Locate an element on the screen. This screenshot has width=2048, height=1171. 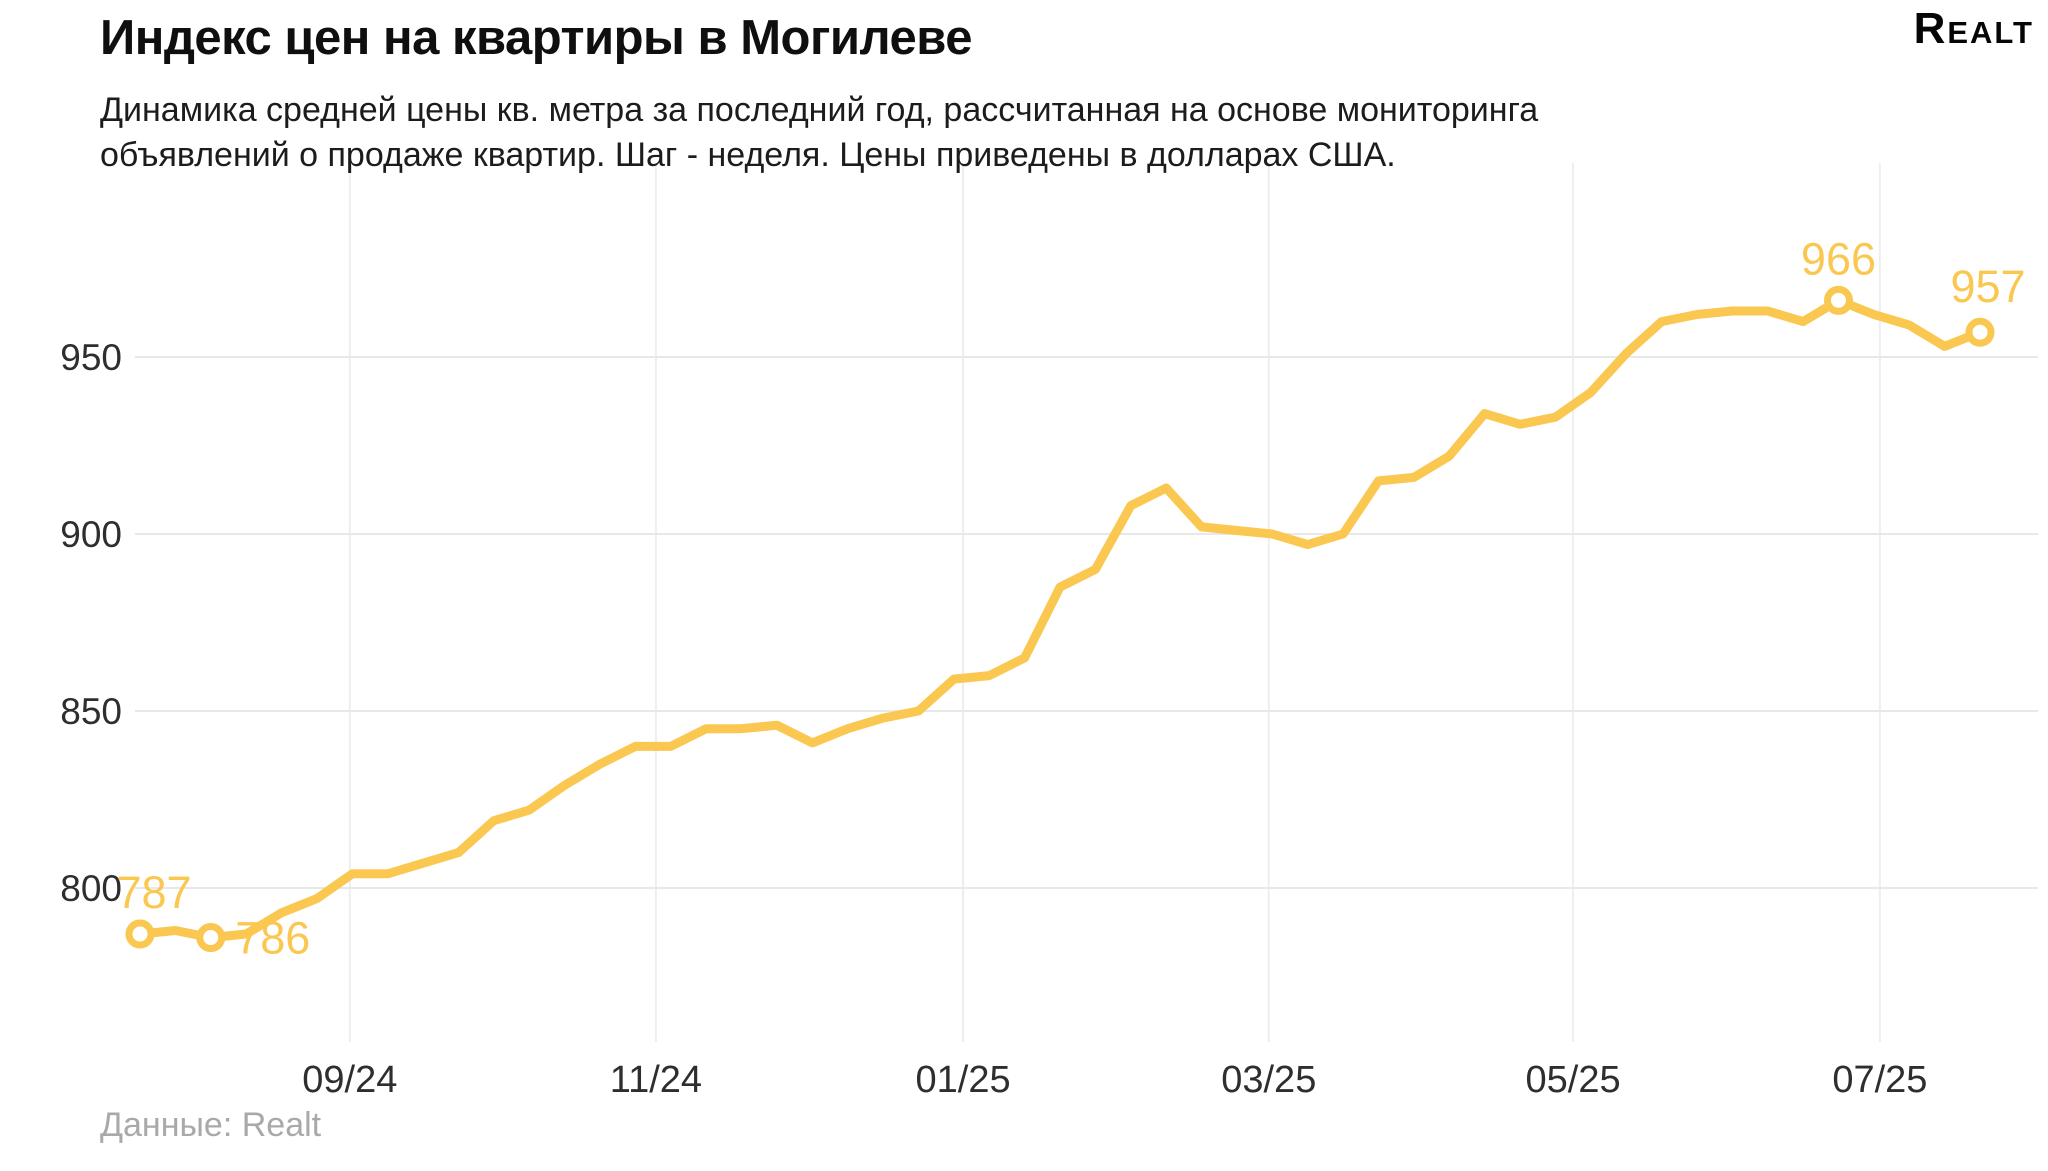
x-tick-label: 01/25 is located at coordinates (963, 1080).